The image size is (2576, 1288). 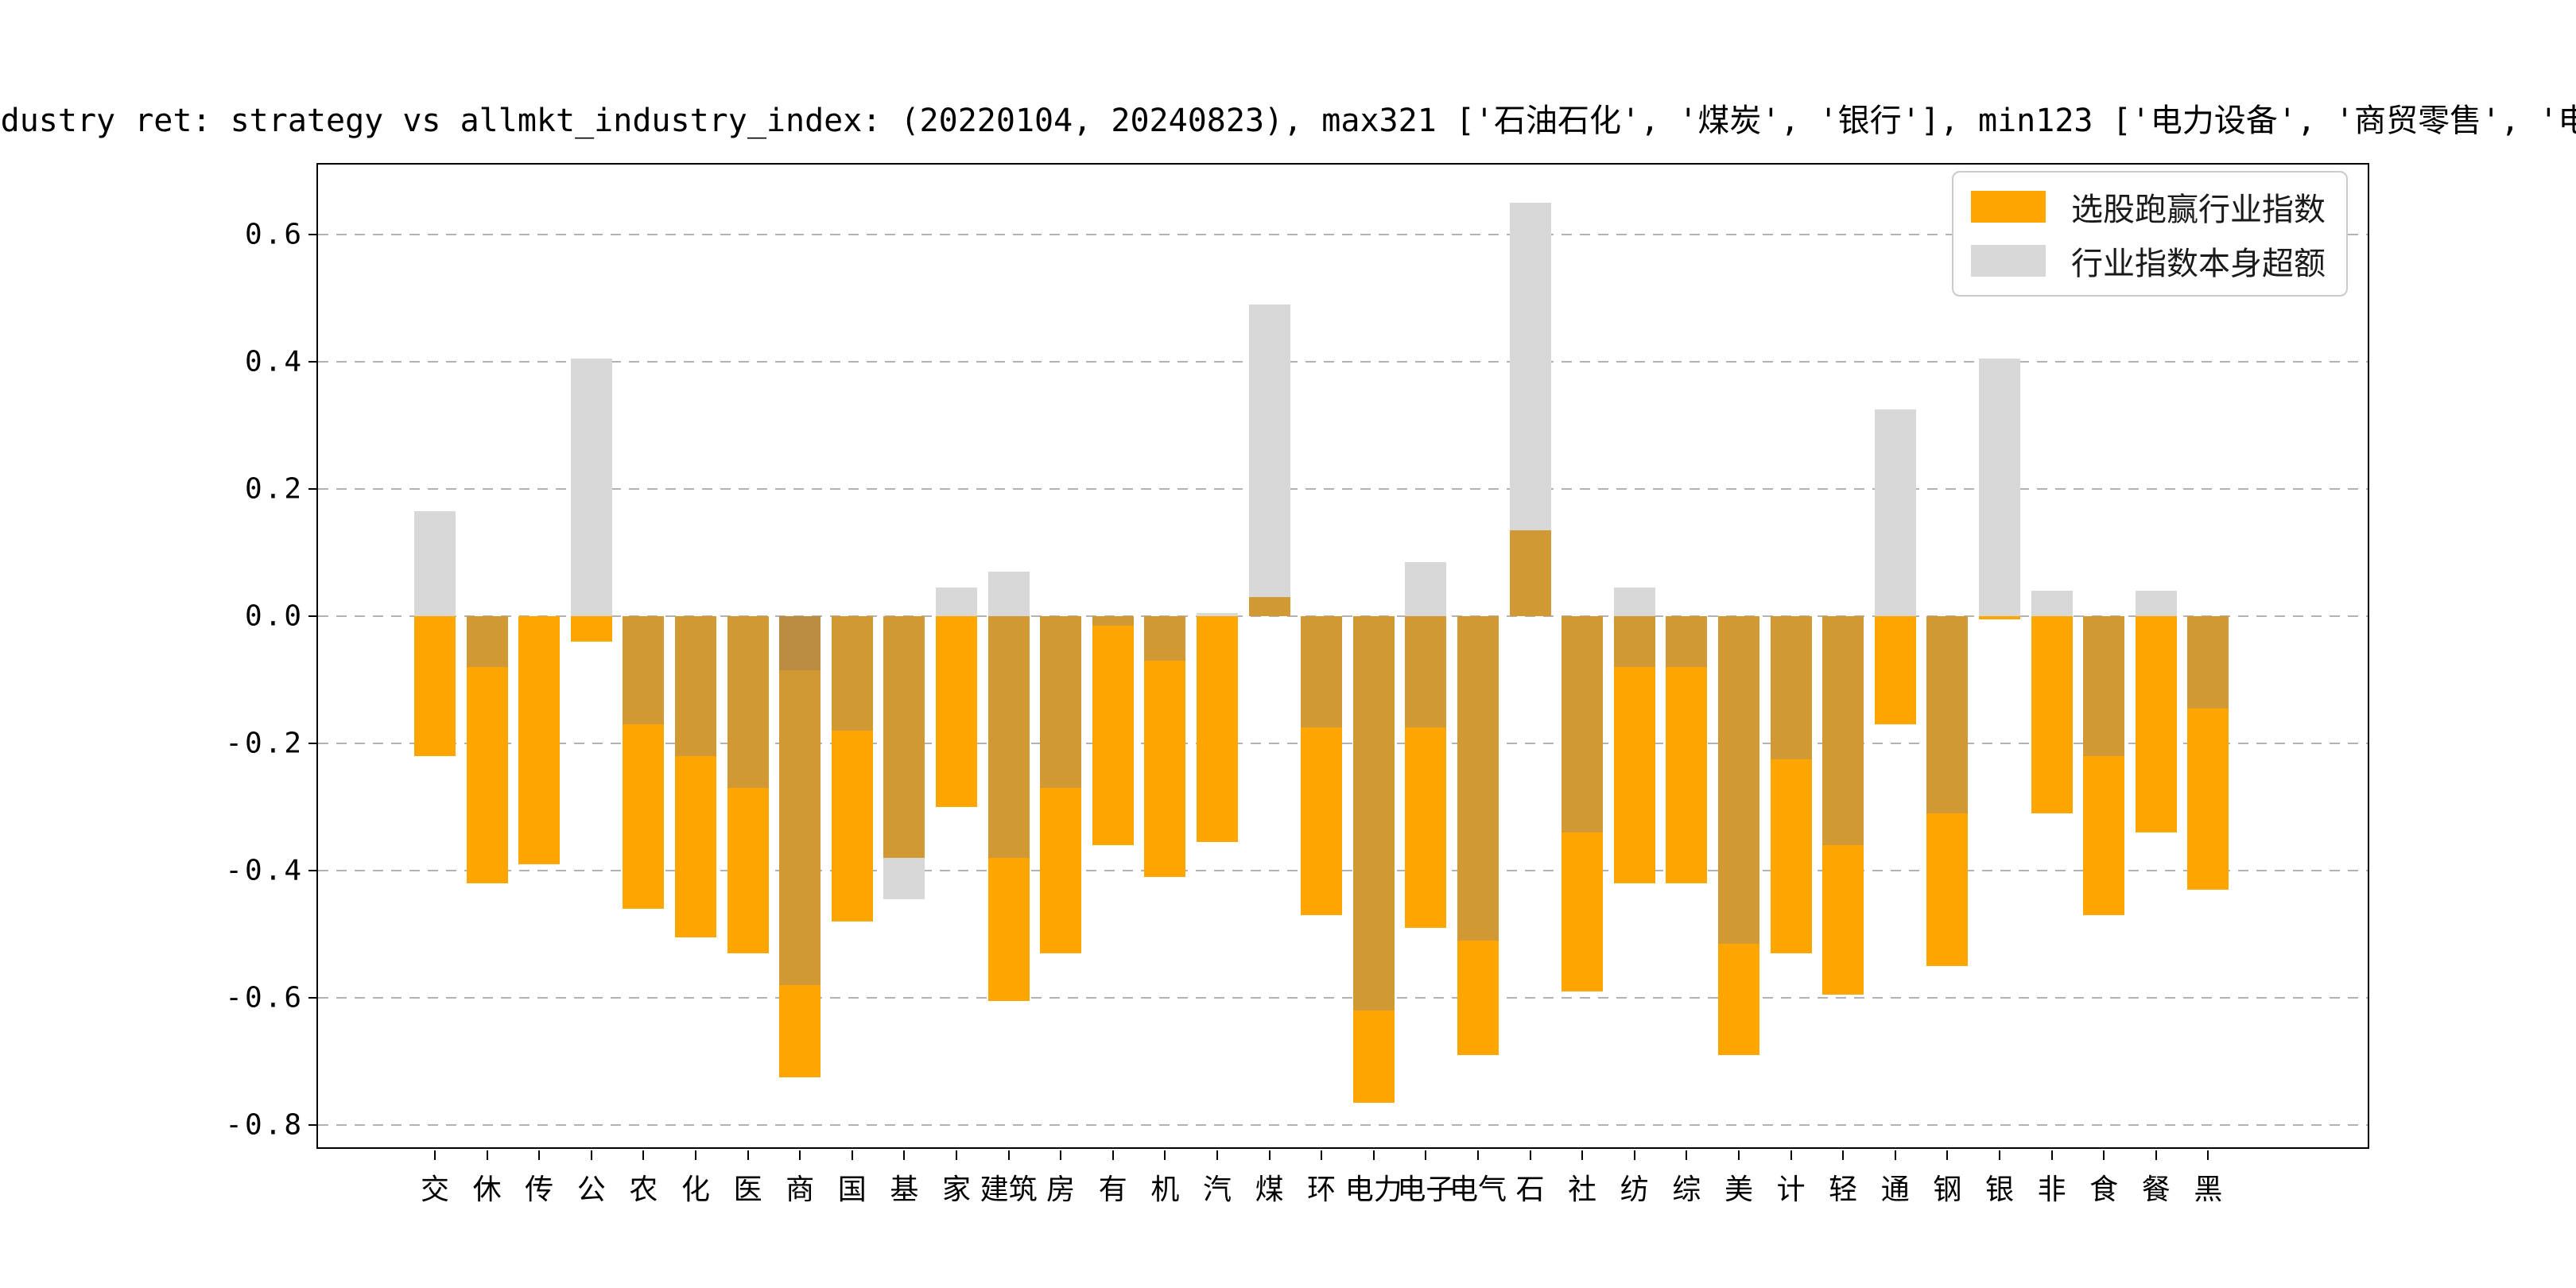 I want to click on bar-医-tan, so click(x=748, y=702).